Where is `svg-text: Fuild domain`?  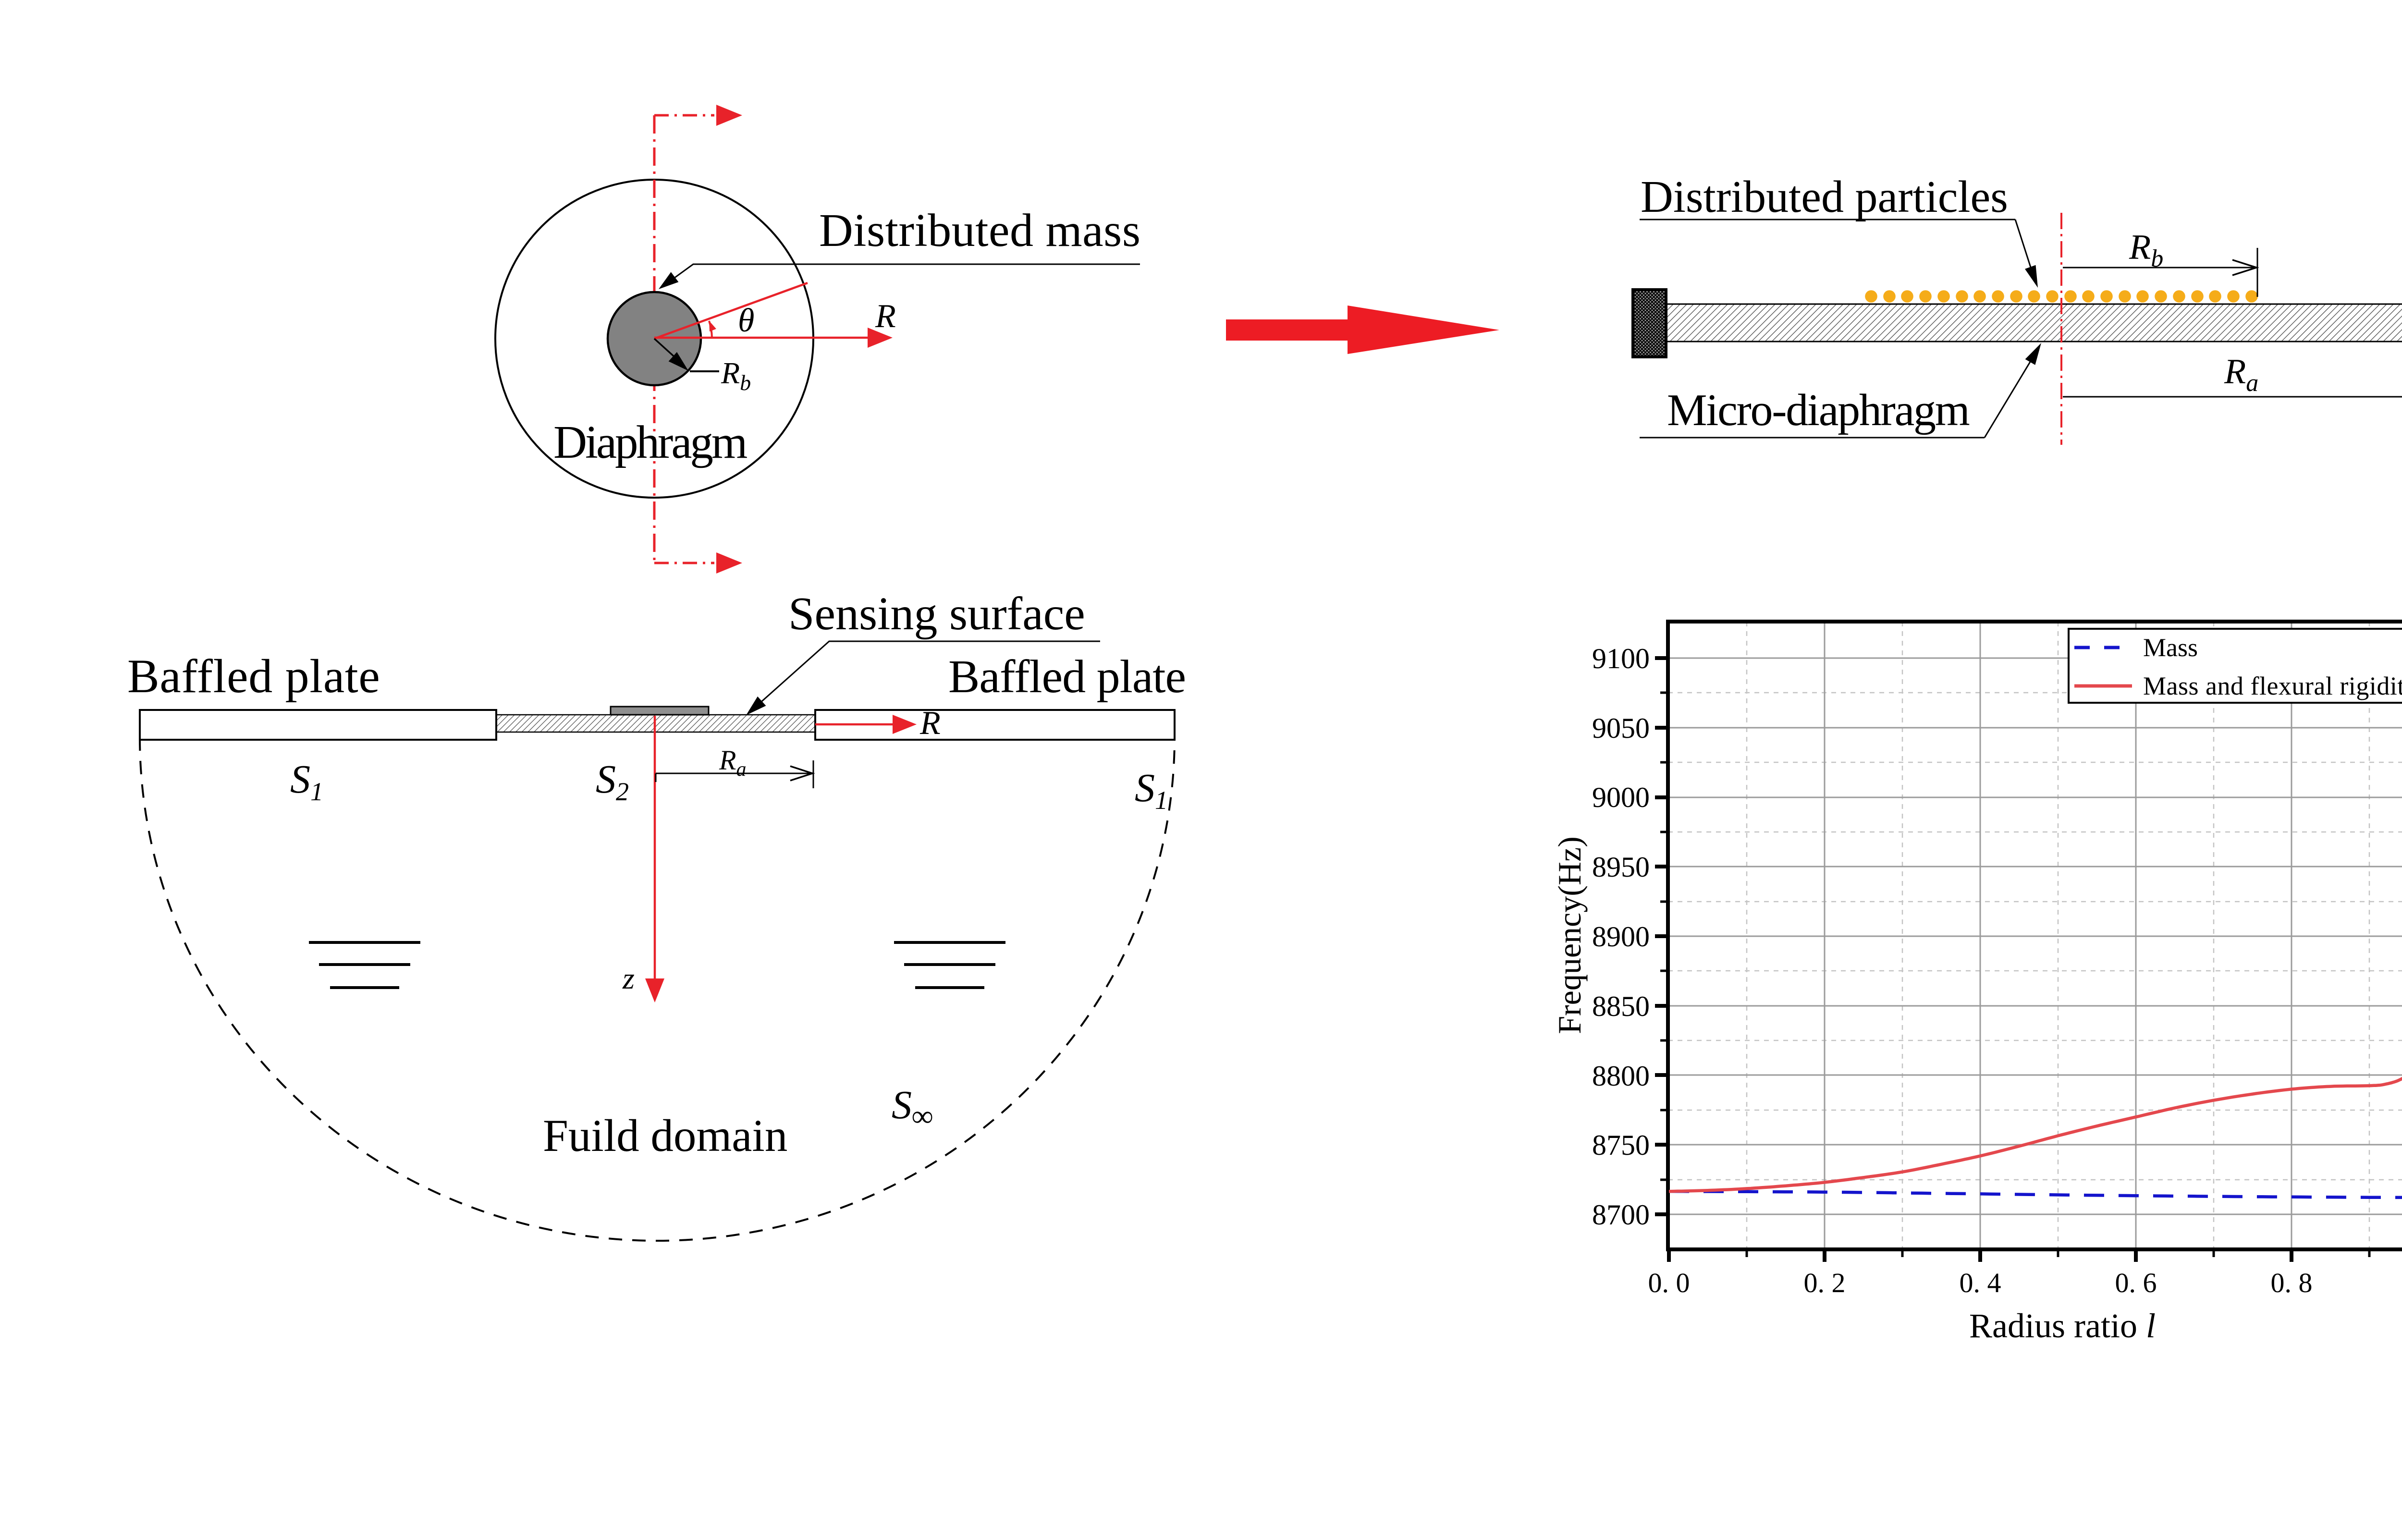
svg-text: Fuild domain is located at coordinates (665, 1136).